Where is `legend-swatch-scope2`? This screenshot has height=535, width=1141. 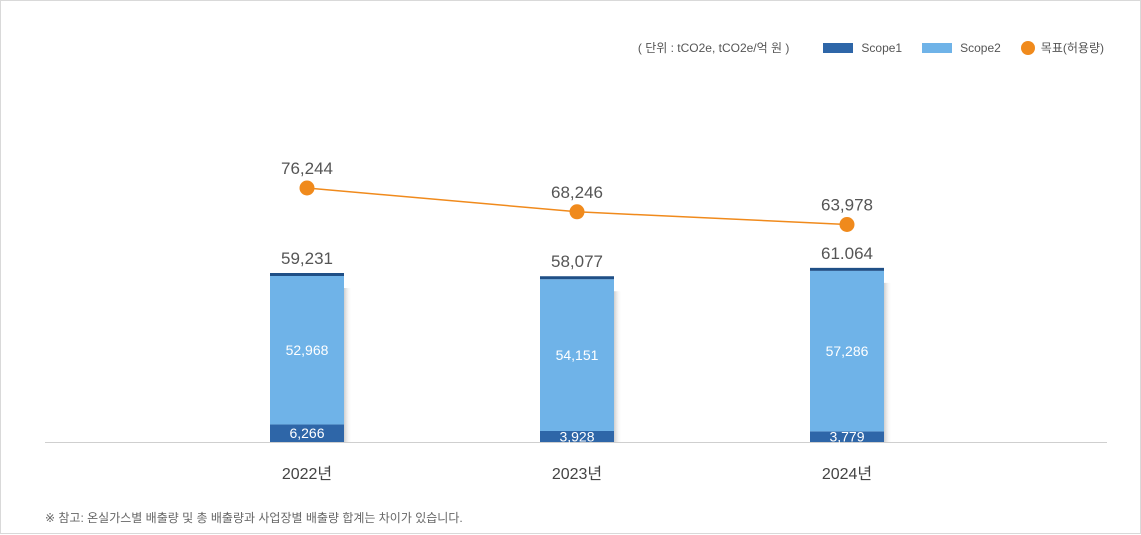 legend-swatch-scope2 is located at coordinates (937, 47).